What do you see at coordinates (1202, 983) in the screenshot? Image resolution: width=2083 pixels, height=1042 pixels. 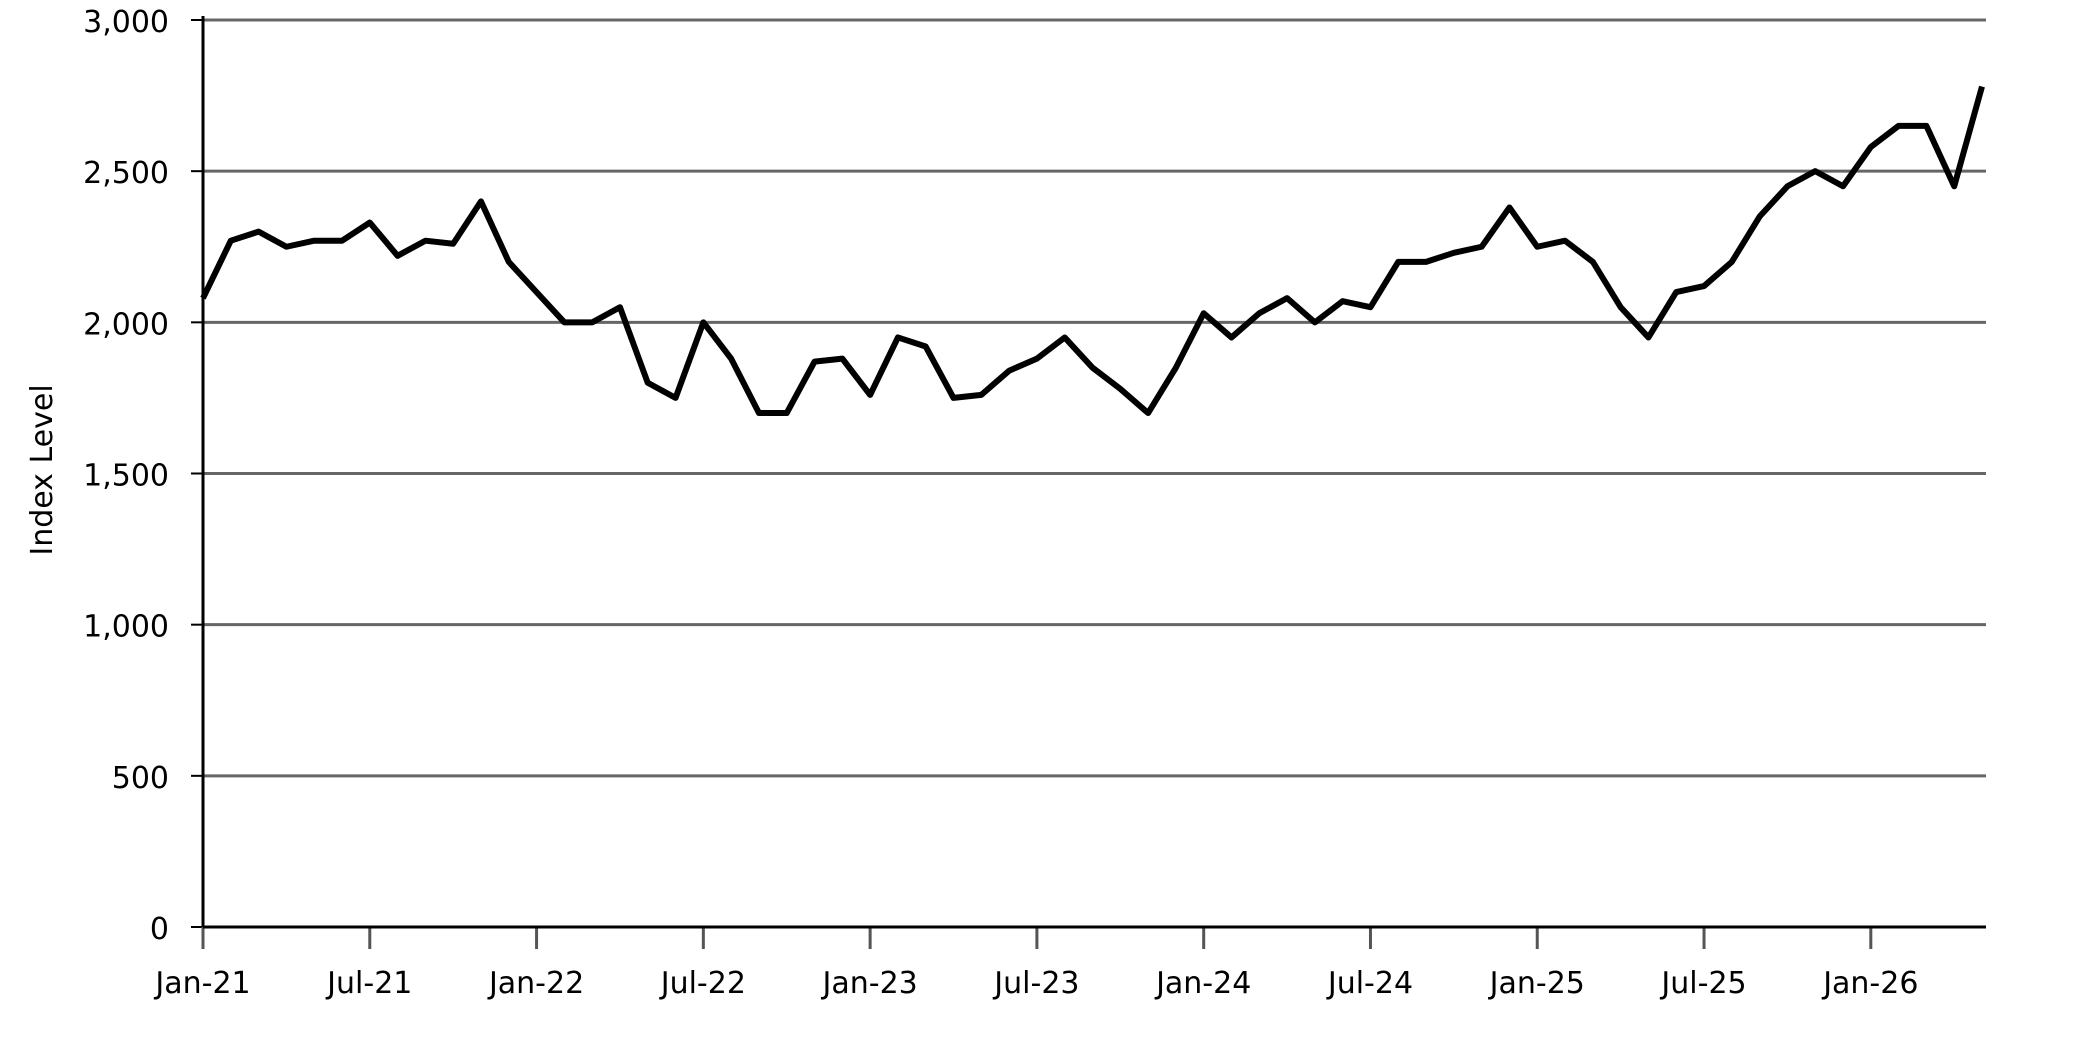 I see `x-tick-label: Jan-24` at bounding box center [1202, 983].